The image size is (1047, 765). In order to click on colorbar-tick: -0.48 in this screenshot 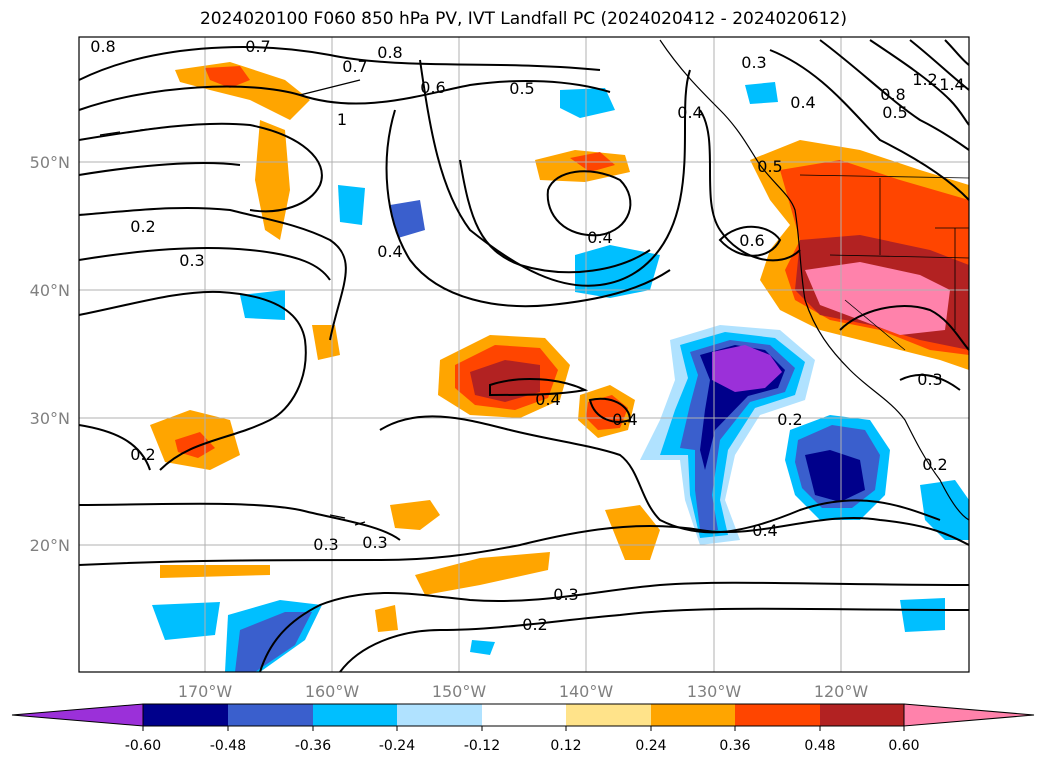, I will do `click(228, 746)`.